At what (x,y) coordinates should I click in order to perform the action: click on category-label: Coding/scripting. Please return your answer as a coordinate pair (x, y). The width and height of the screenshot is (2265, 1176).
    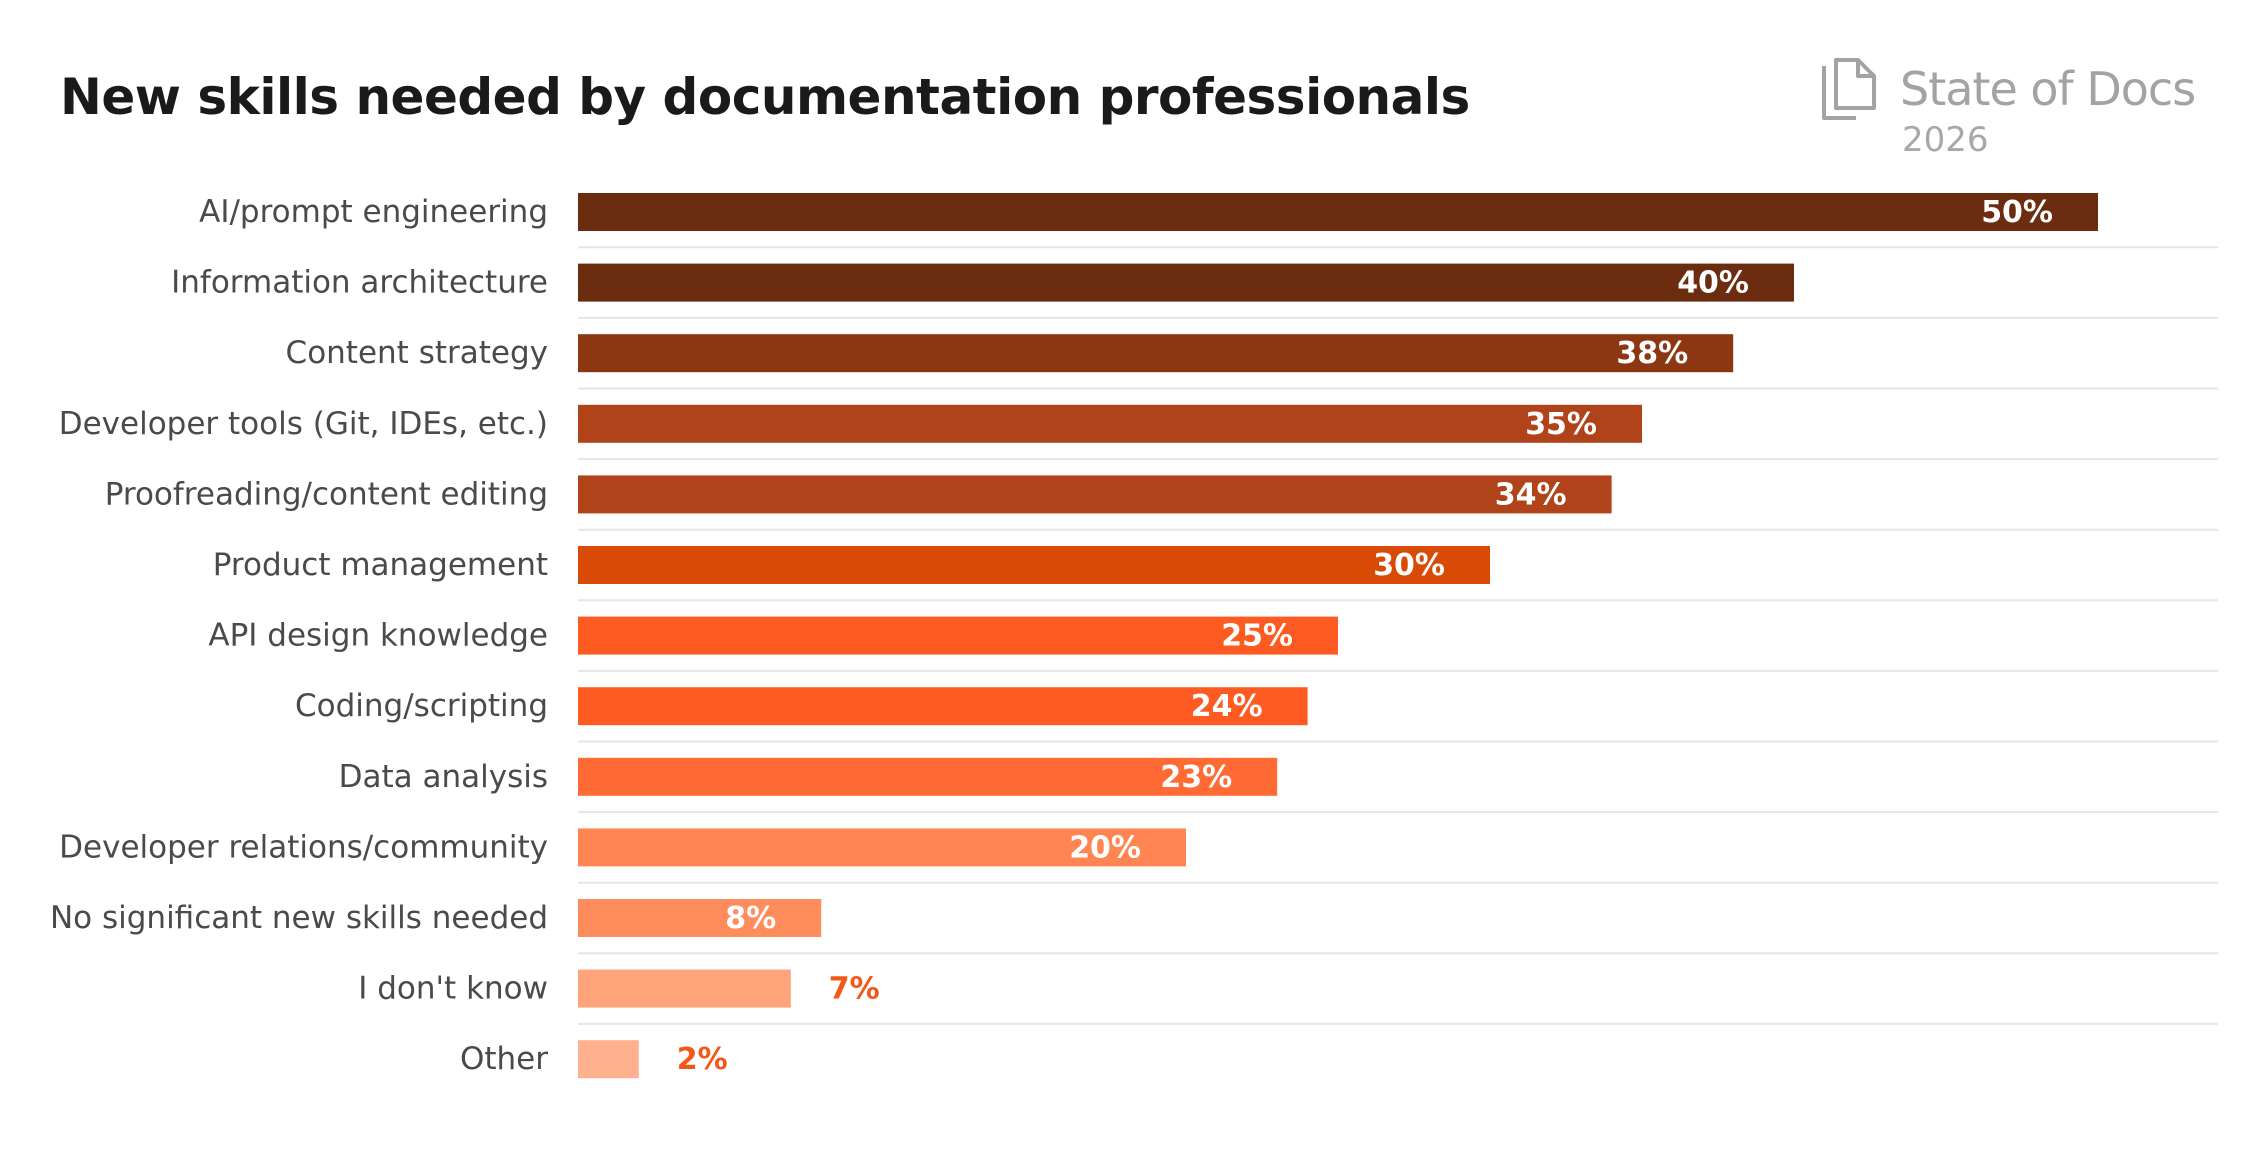
    Looking at the image, I should click on (421, 706).